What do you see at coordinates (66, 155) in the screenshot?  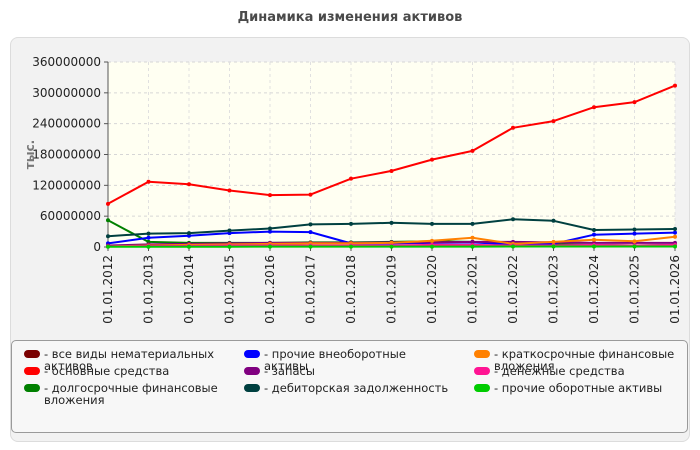 I see `y-tick-label: 180000000` at bounding box center [66, 155].